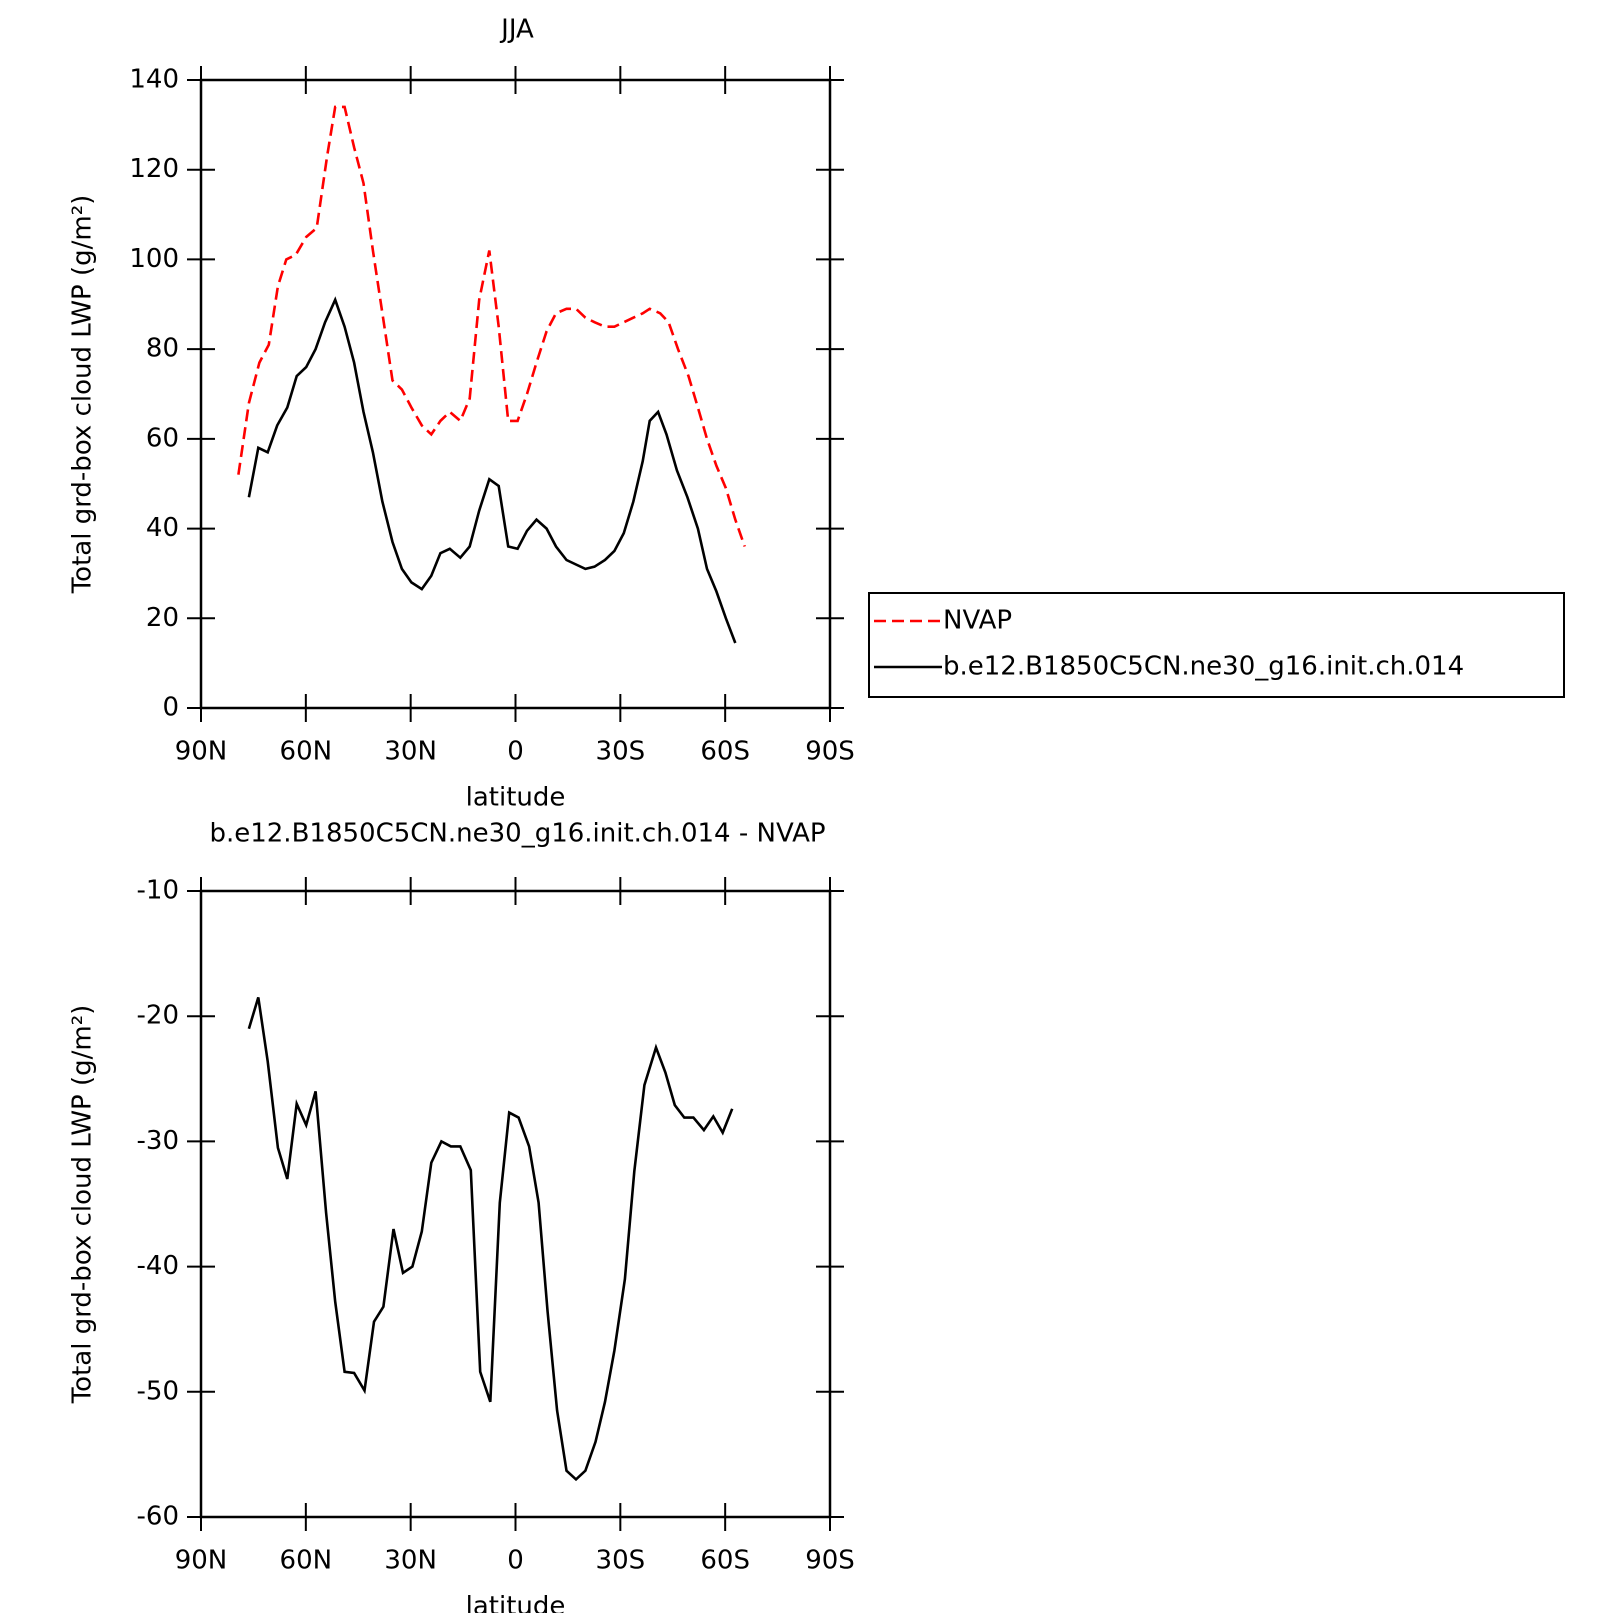  Describe the element at coordinates (162, 528) in the screenshot. I see `y-tick-label: 40` at that location.